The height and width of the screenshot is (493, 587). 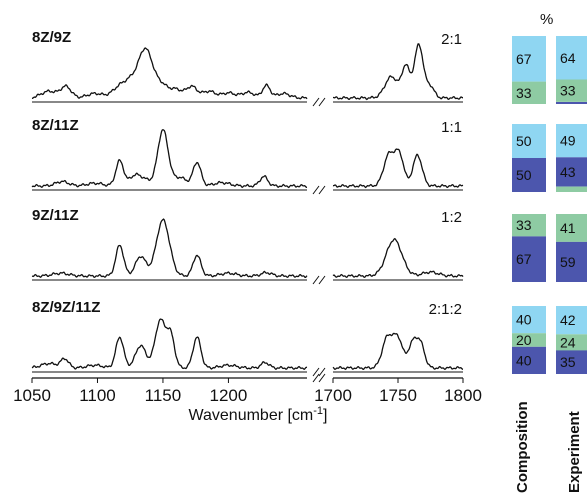 What do you see at coordinates (451, 39) in the screenshot?
I see `ratio-label: 2:1` at bounding box center [451, 39].